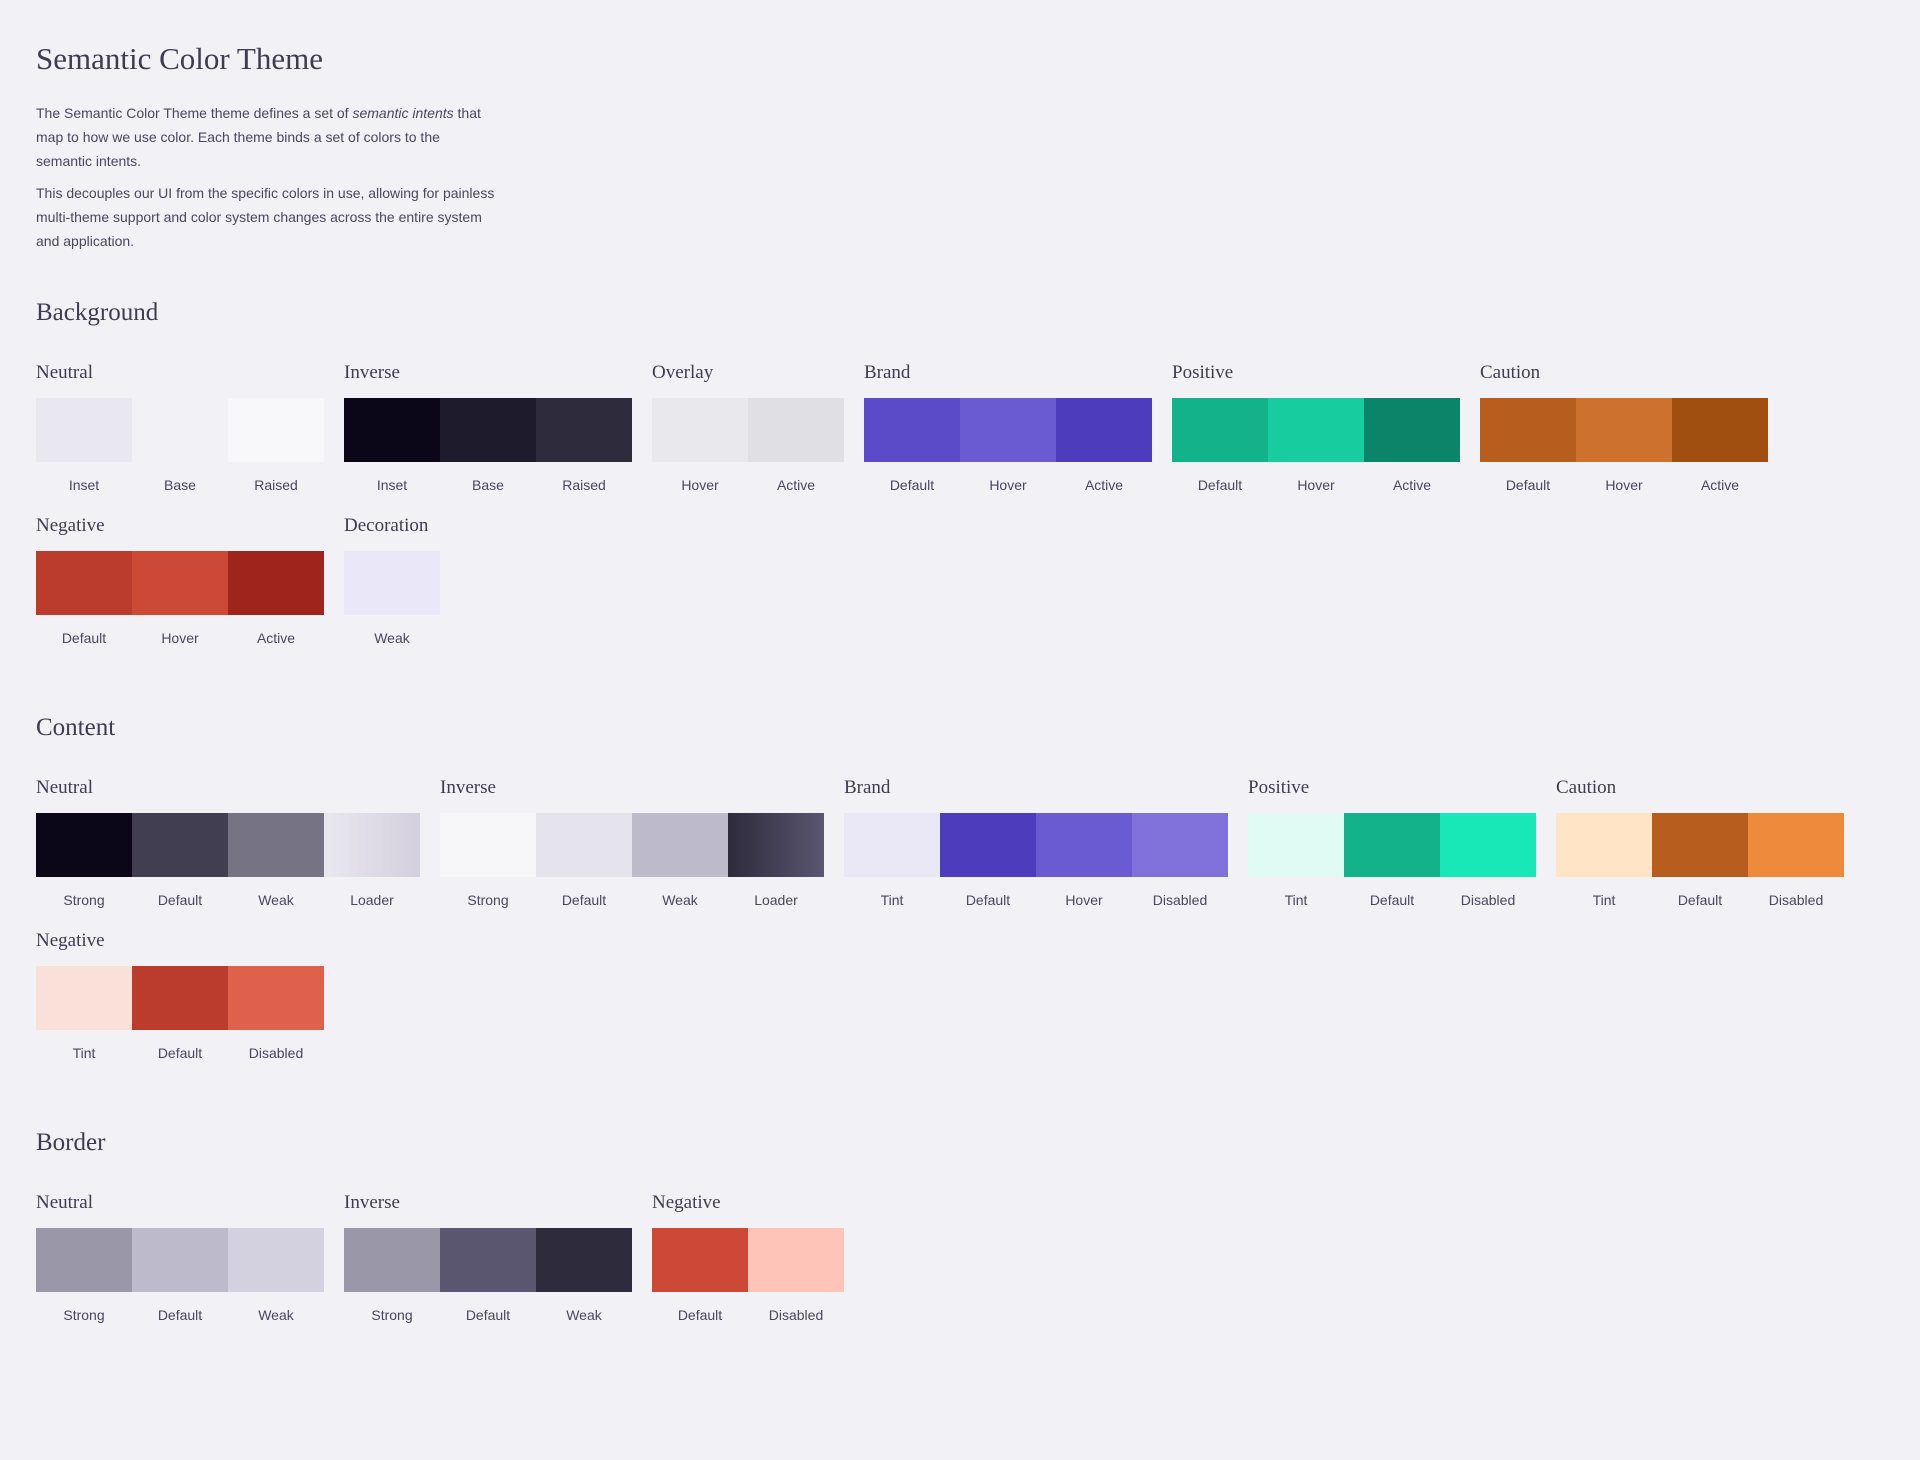  I want to click on swatch-group-negative: Negative Tint Default Disabled, so click(180, 996).